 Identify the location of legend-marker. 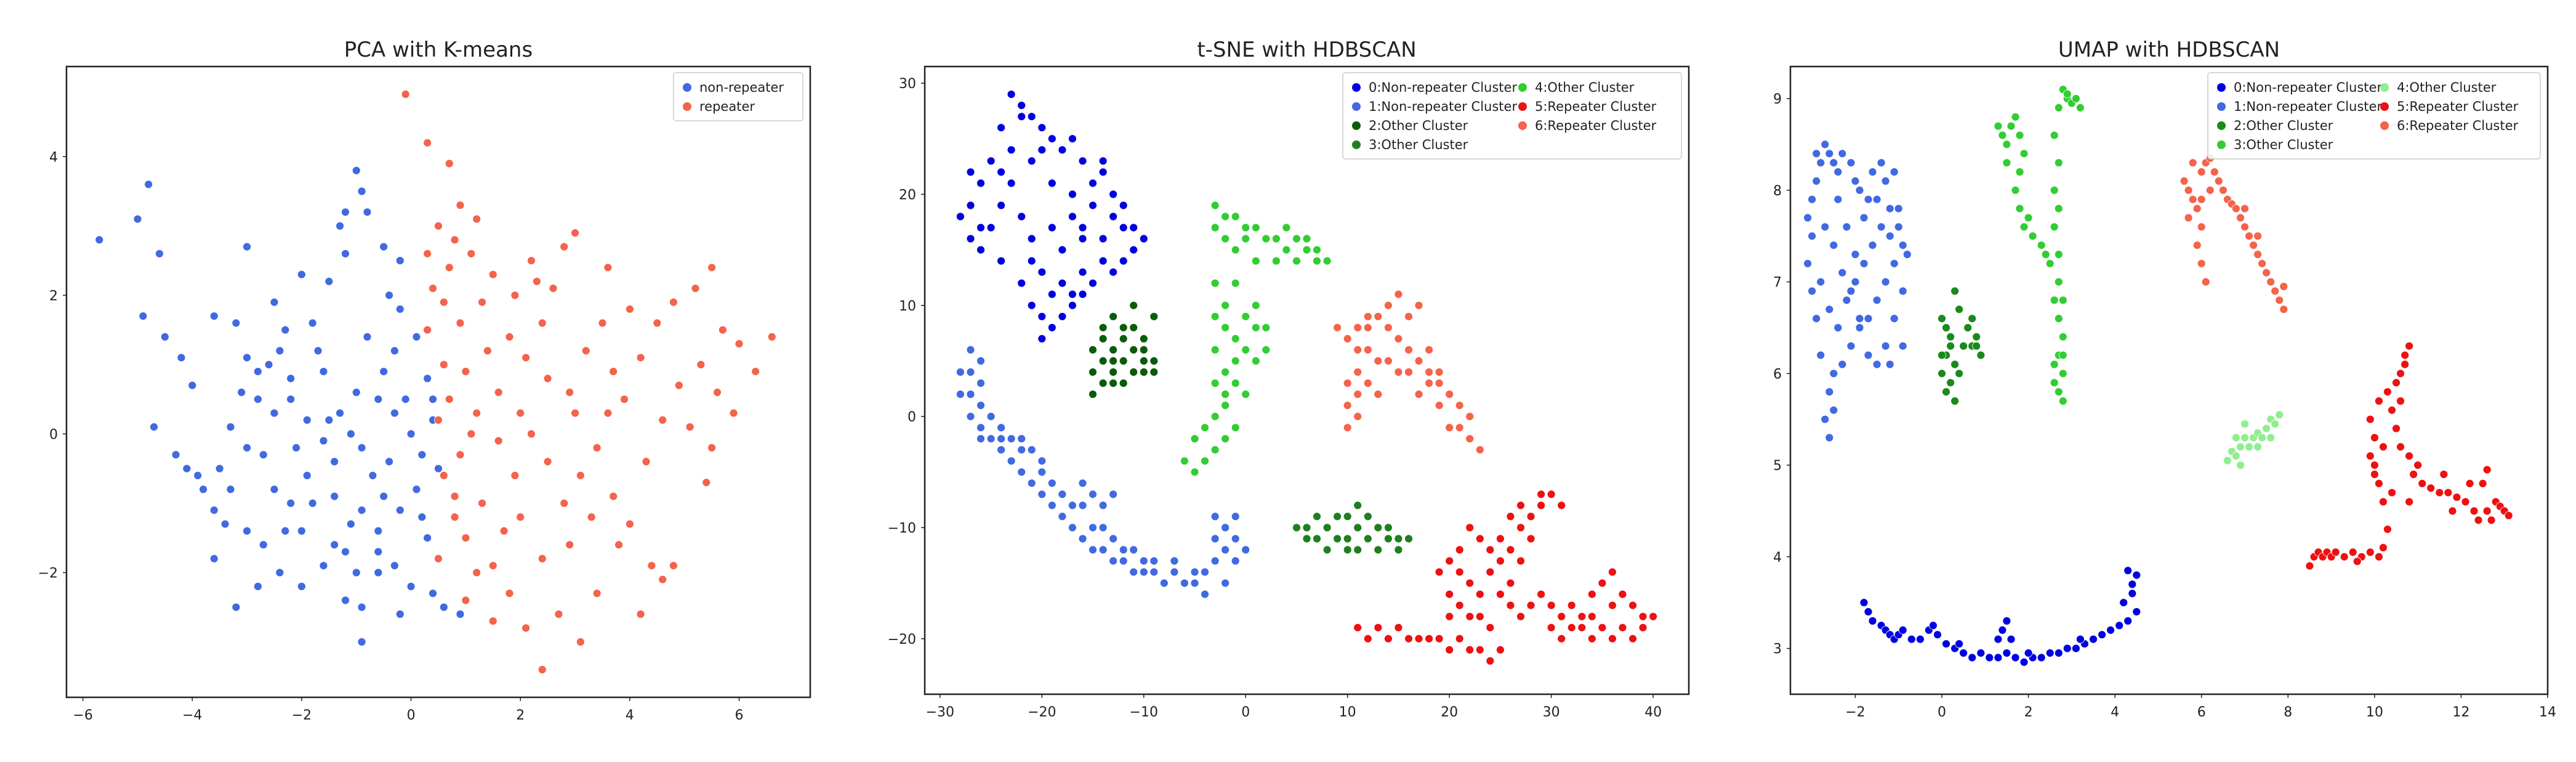
(2384, 87).